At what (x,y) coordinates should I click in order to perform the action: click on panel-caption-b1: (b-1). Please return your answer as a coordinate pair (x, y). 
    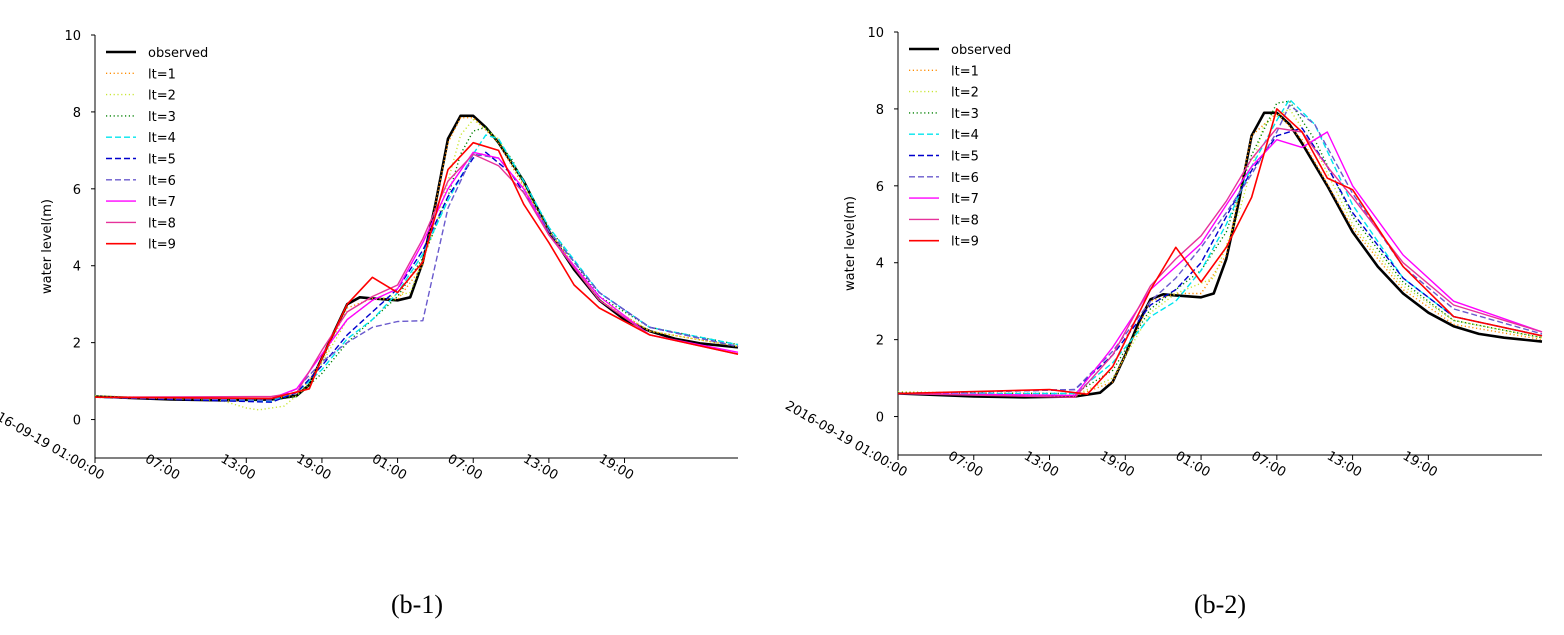
    Looking at the image, I should click on (417, 604).